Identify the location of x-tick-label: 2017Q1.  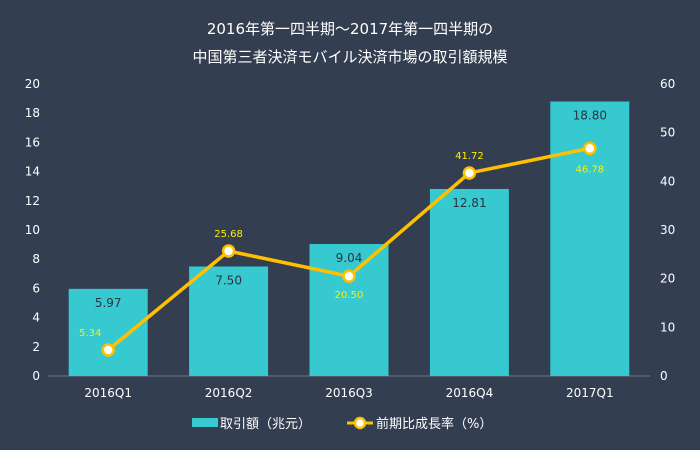
(590, 393).